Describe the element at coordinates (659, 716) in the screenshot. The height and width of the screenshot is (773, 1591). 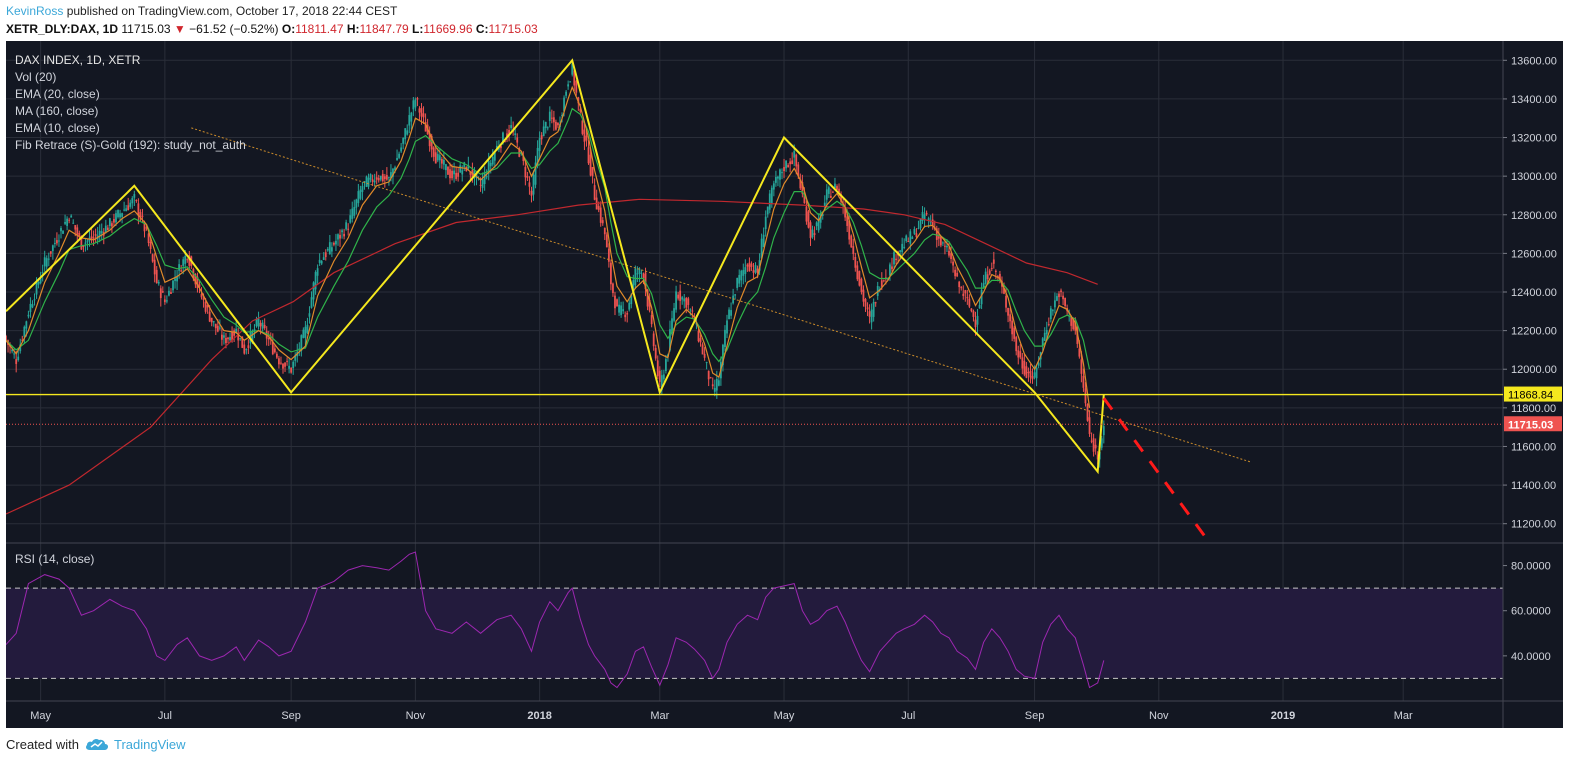
I see `time-tick-label: Mar` at that location.